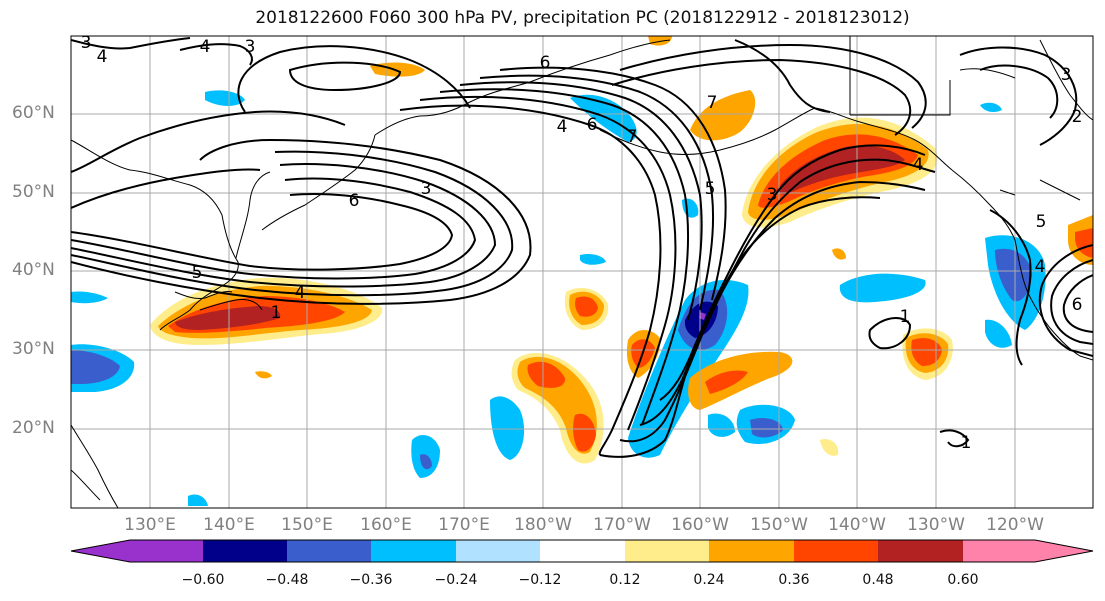 Image resolution: width=1105 pixels, height=601 pixels. Describe the element at coordinates (150, 525) in the screenshot. I see `lon-label: 130°E` at that location.